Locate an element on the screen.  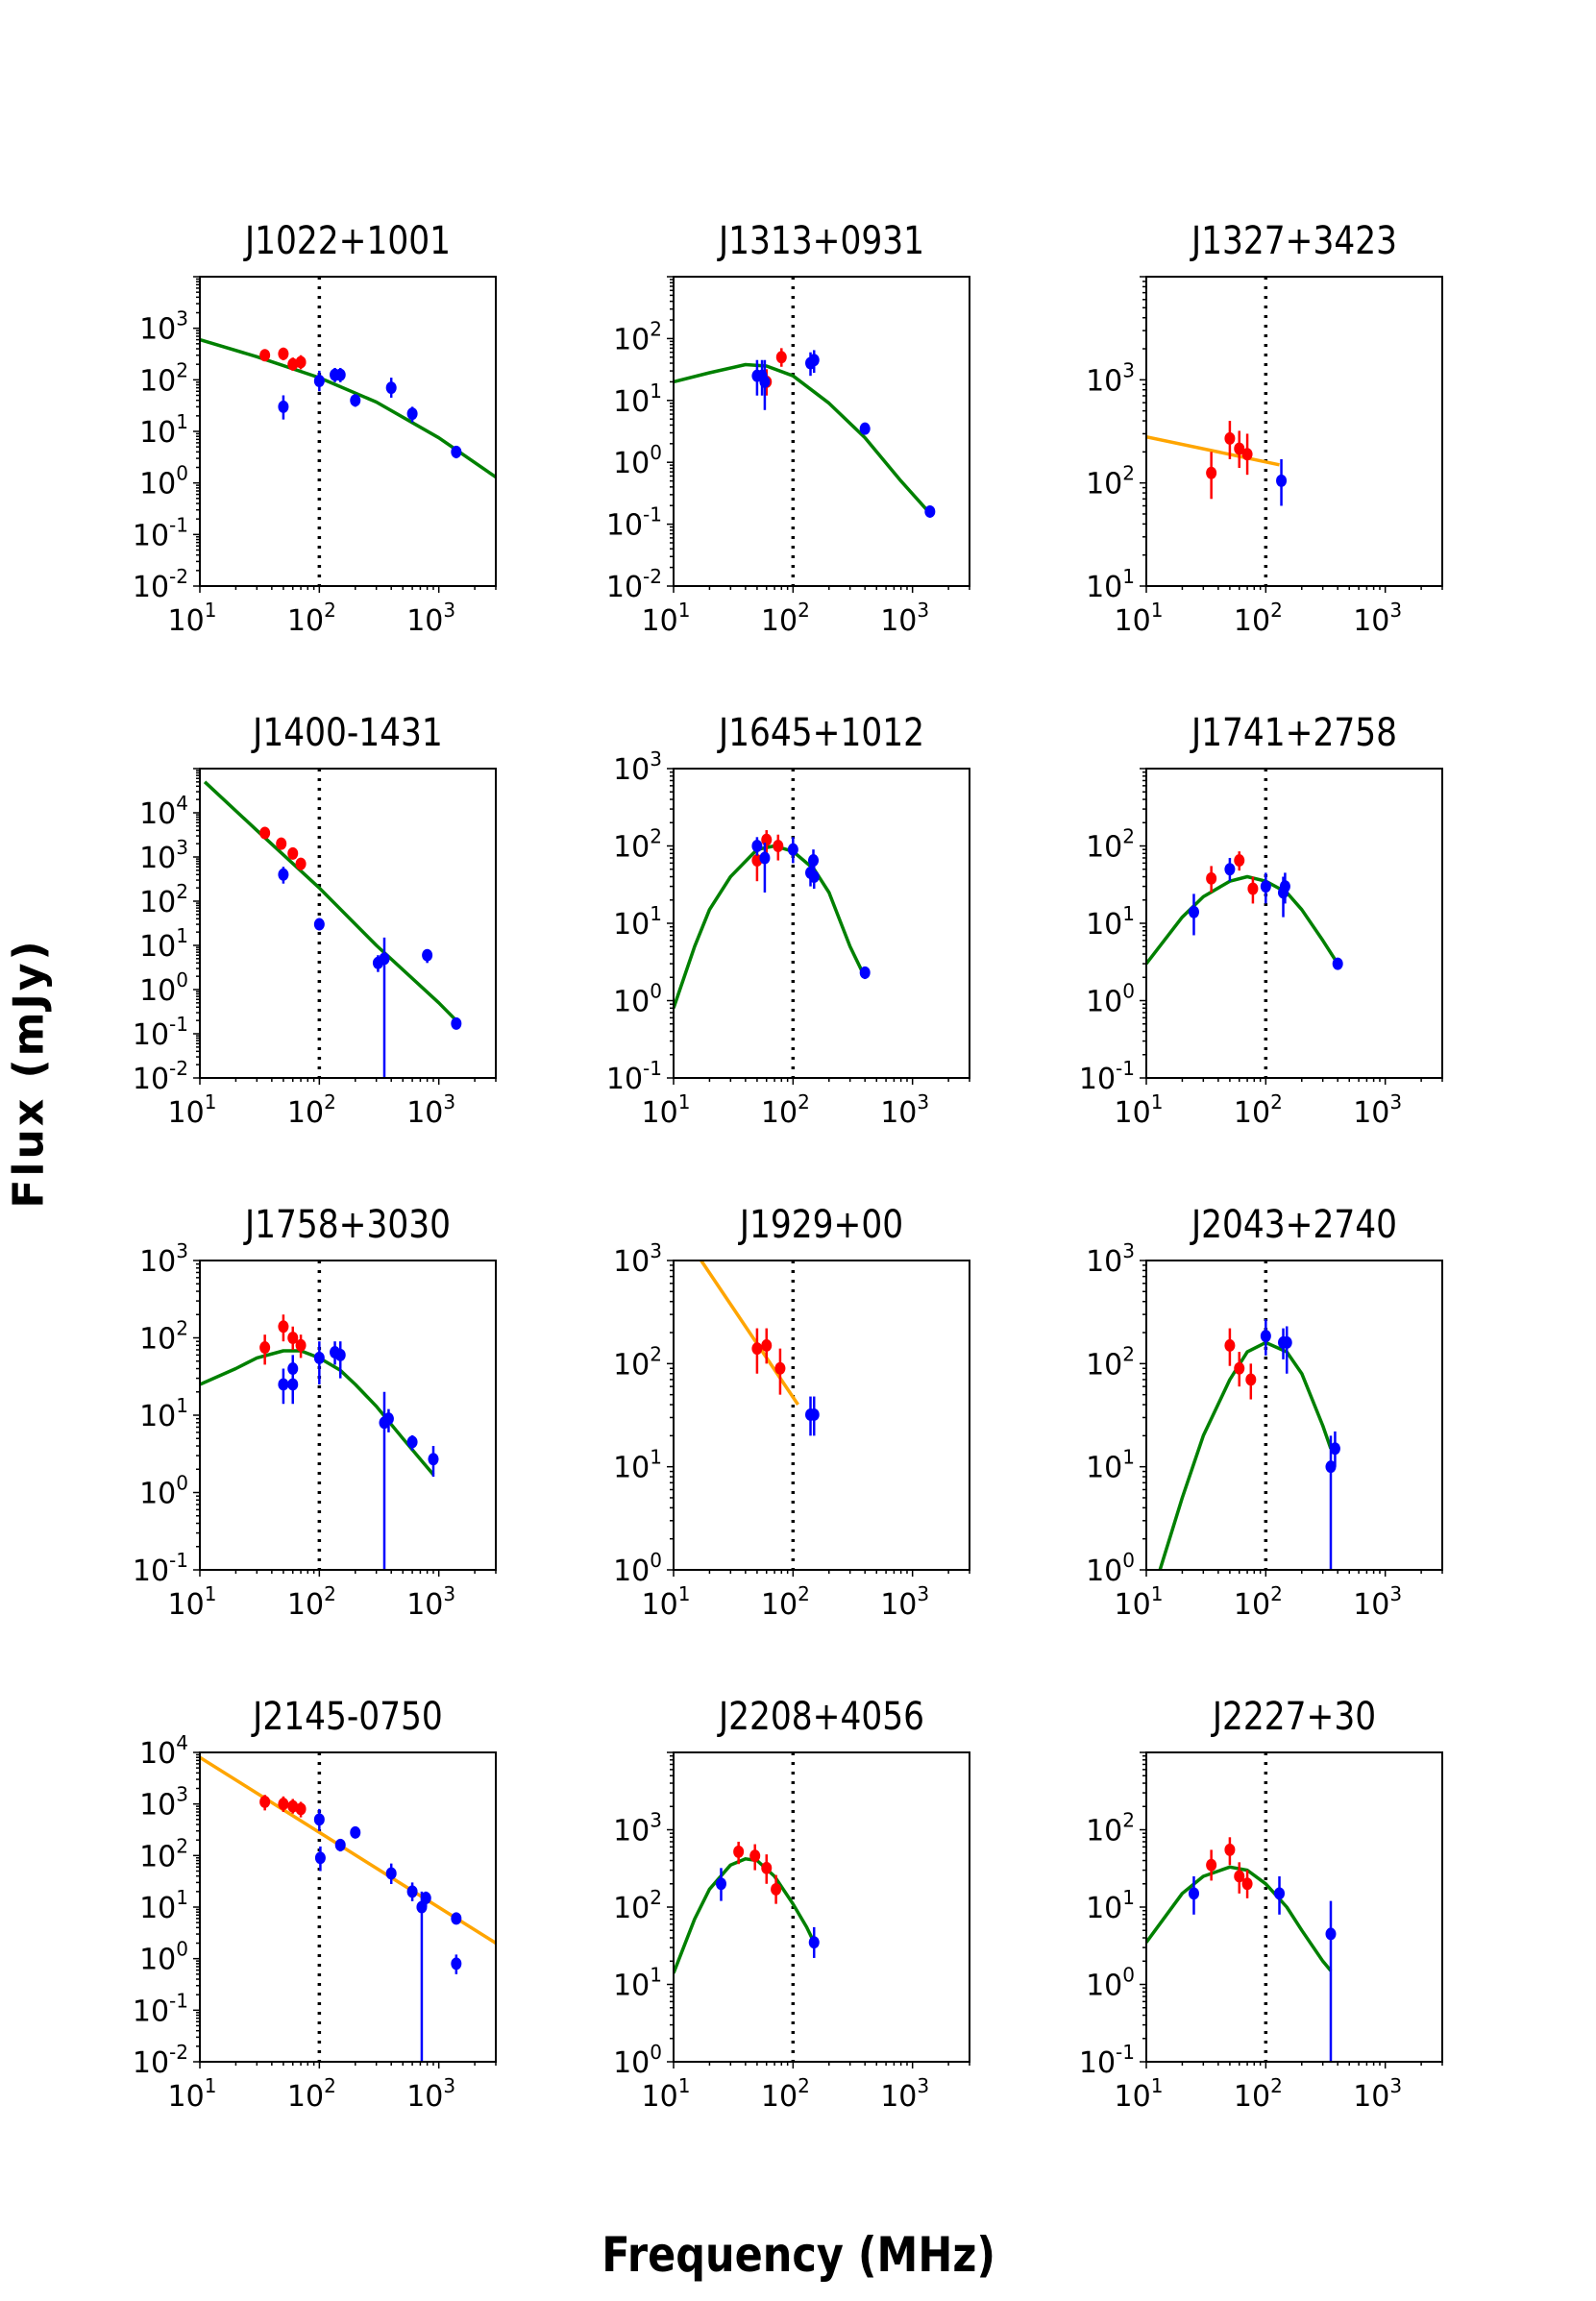
y-tick-label: 10⁻² is located at coordinates (160, 2060).